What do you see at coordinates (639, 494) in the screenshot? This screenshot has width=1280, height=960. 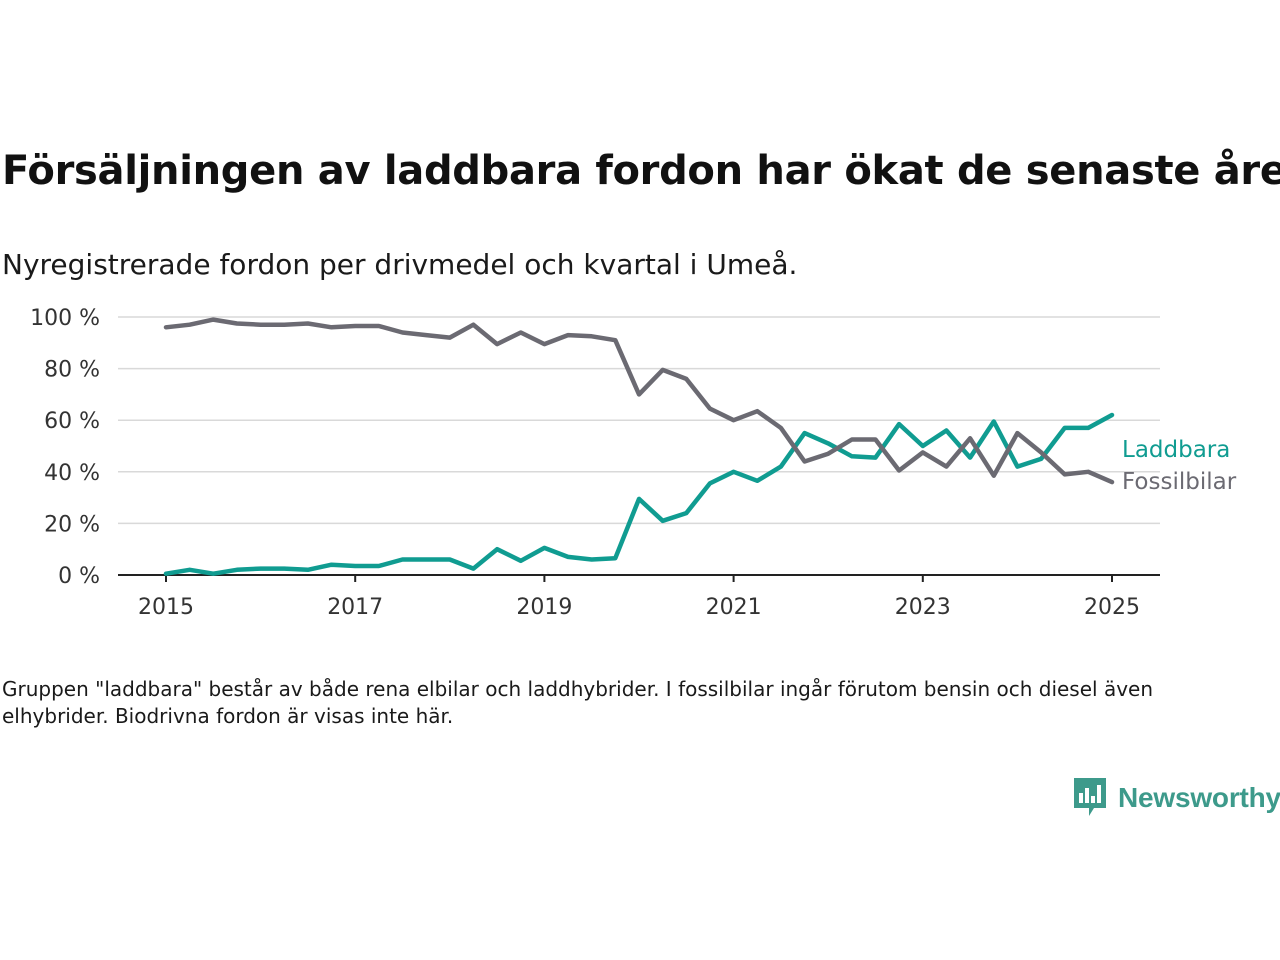 I see `series-line-laddbara` at bounding box center [639, 494].